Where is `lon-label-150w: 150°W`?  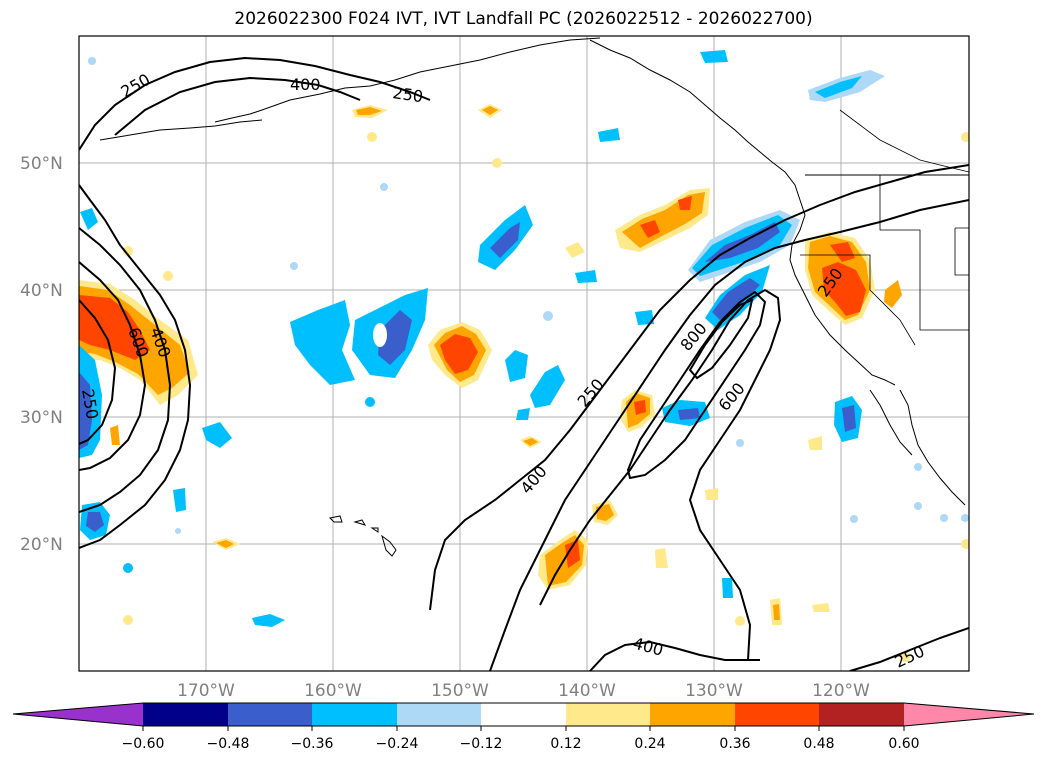
lon-label-150w: 150°W is located at coordinates (460, 691).